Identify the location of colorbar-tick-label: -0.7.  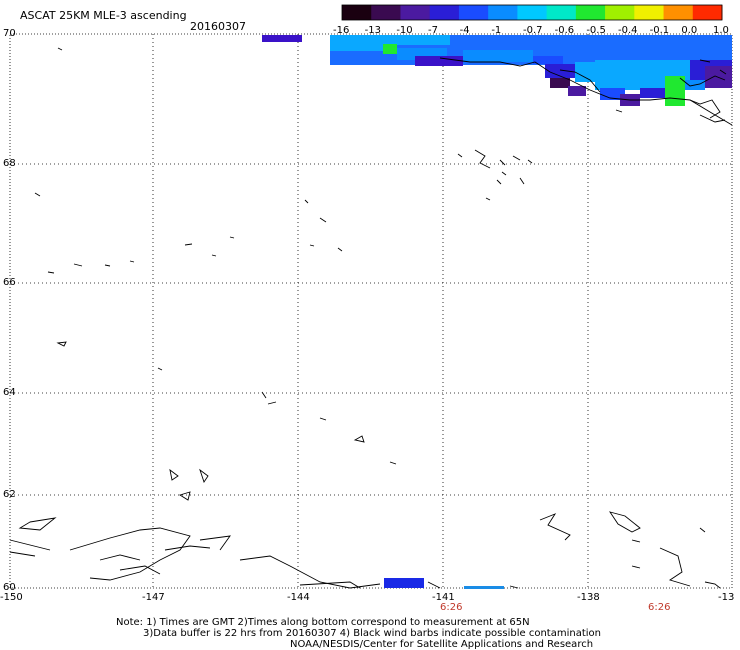
(533, 30).